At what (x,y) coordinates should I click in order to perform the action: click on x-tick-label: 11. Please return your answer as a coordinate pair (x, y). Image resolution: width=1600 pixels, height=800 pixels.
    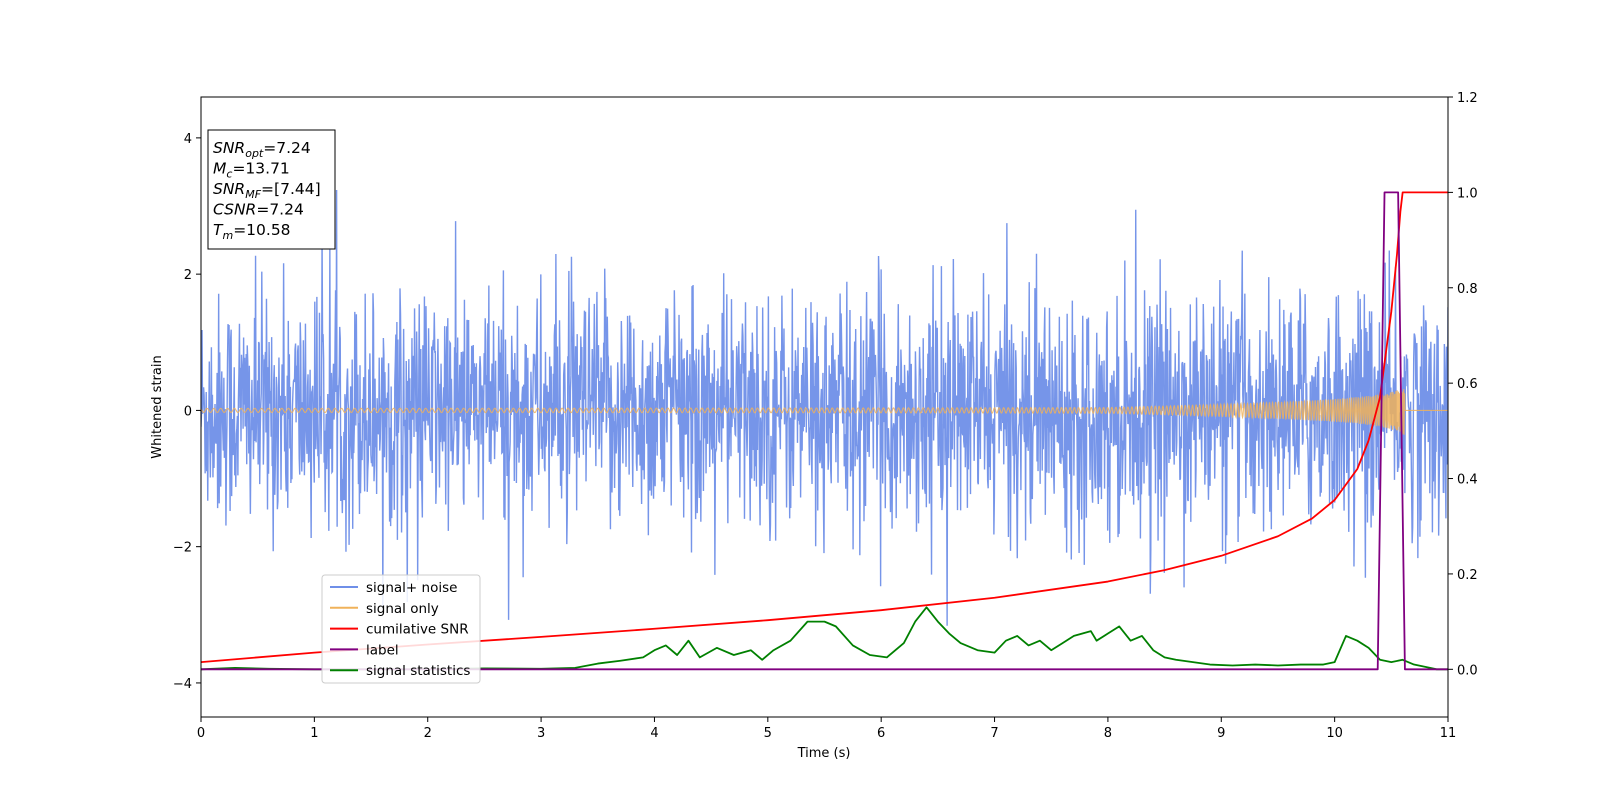
    Looking at the image, I should click on (1448, 733).